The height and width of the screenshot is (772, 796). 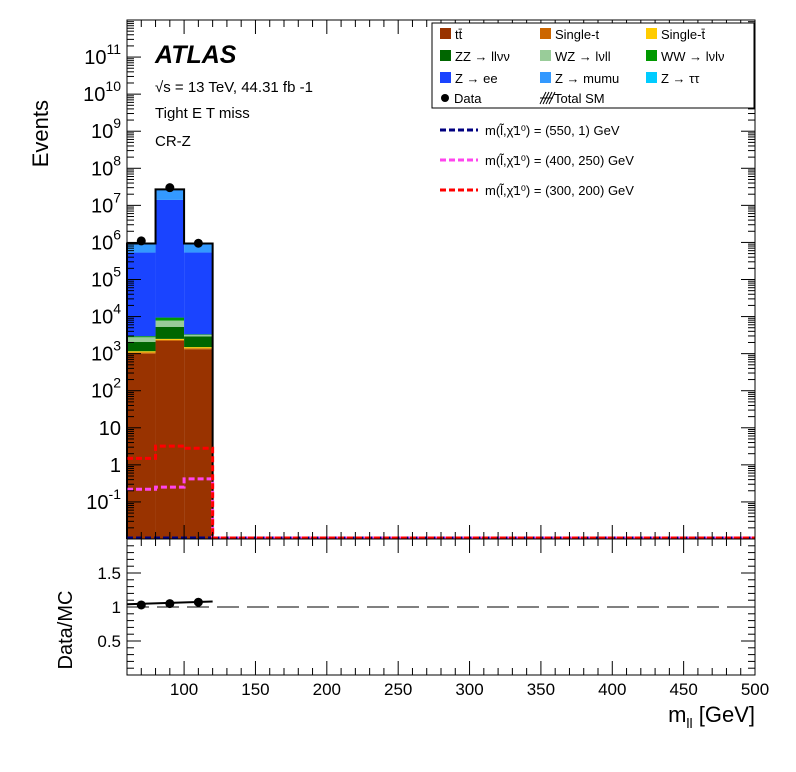 I want to click on y-tick-label: 10⁸, so click(x=106, y=166).